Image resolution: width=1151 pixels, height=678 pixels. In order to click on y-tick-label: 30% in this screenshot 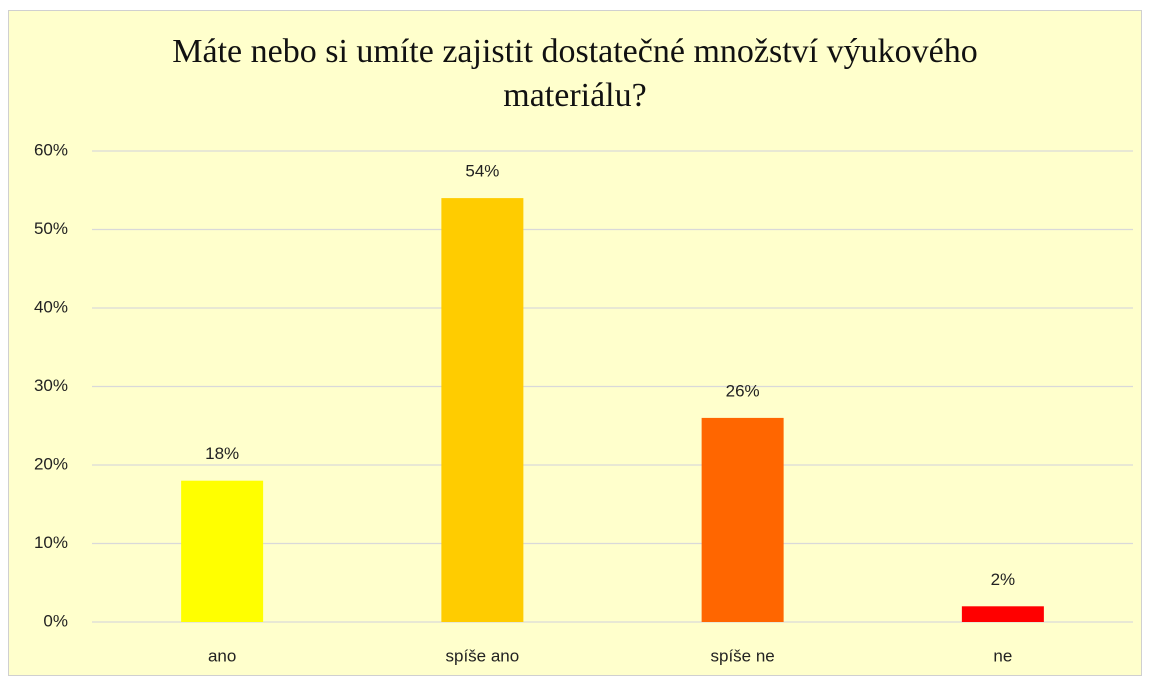, I will do `click(51, 385)`.